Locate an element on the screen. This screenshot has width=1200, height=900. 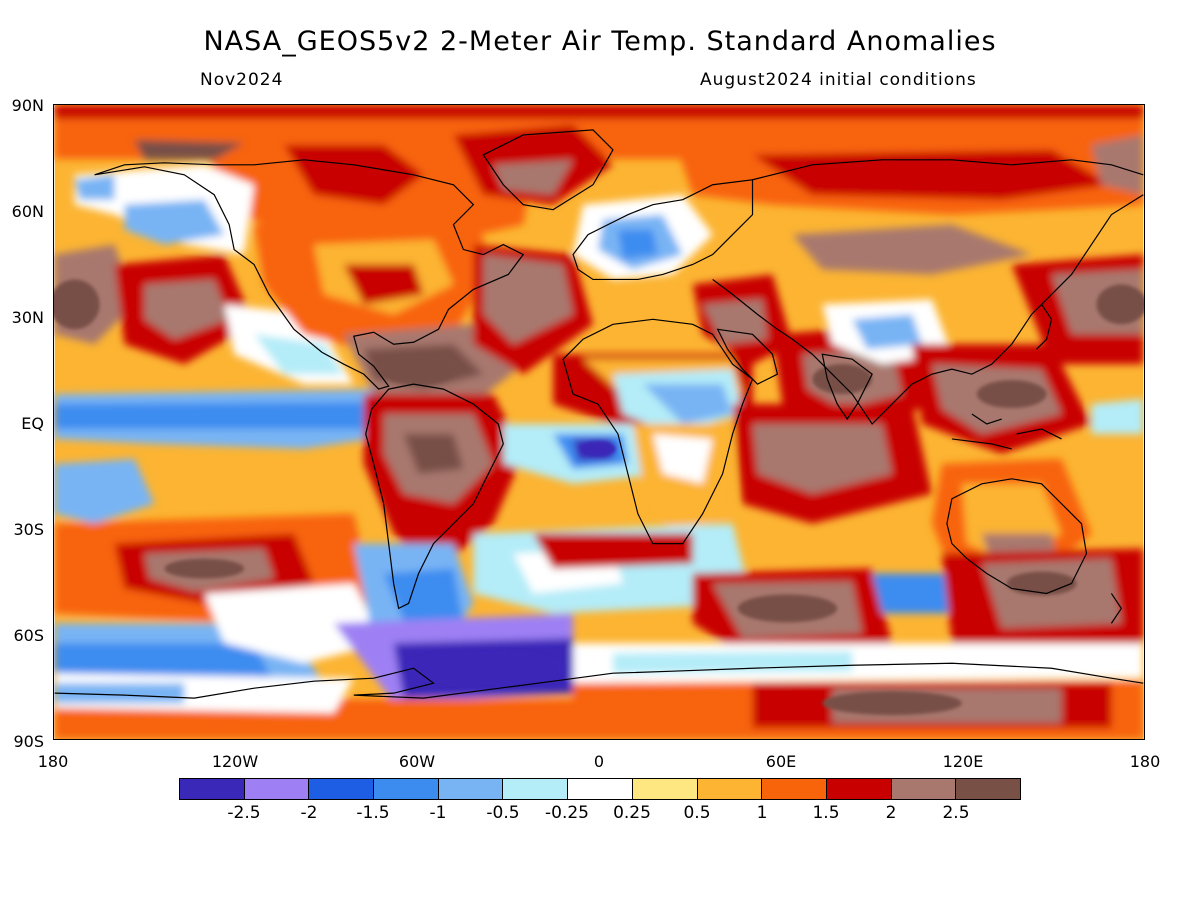
lat-label-90s: 90S is located at coordinates (28, 741).